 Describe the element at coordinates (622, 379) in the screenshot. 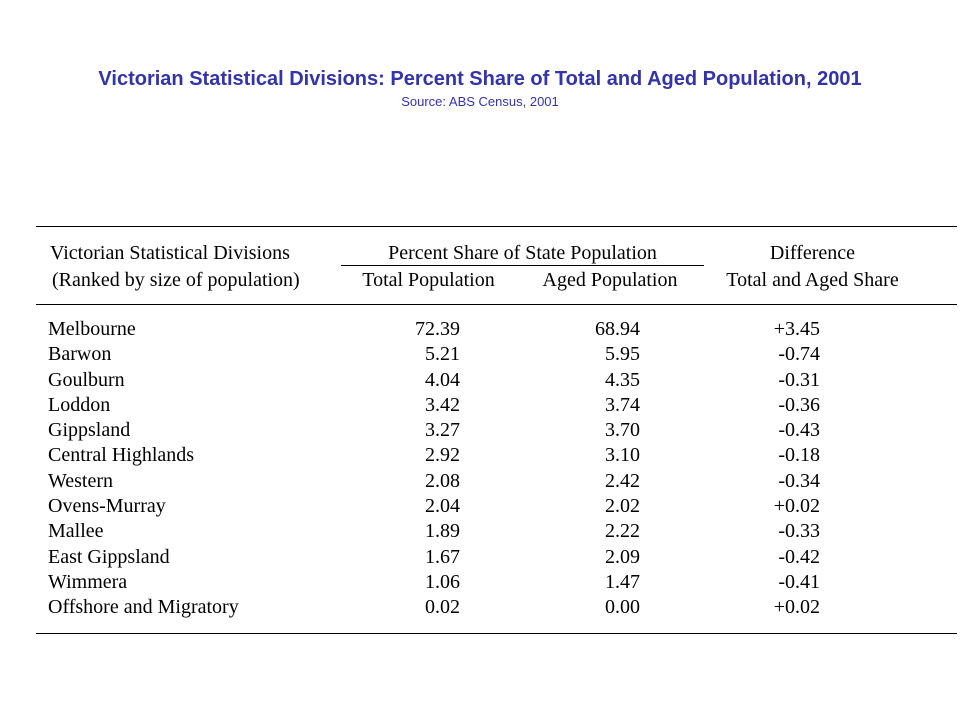

I see `aged-share-cell: 4.35` at that location.